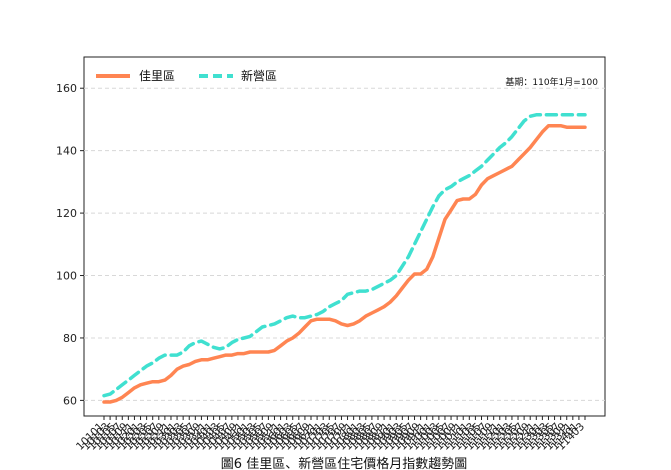 The image size is (671, 470). What do you see at coordinates (551, 82) in the screenshot?
I see `base-period-note: 基期：110年1月=100` at bounding box center [551, 82].